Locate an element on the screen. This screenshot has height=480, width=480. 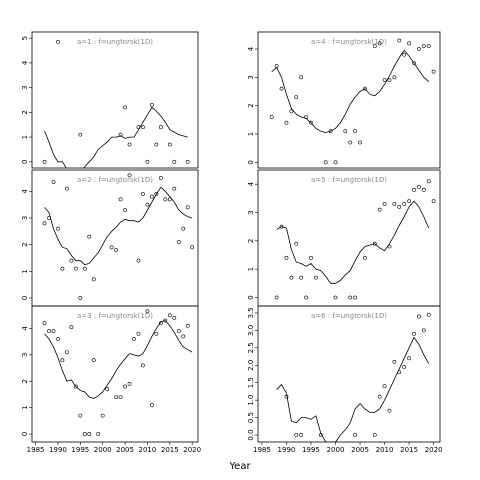
panel-title: a=4 : f=ungtorsk(1D) is located at coordinates (349, 42).